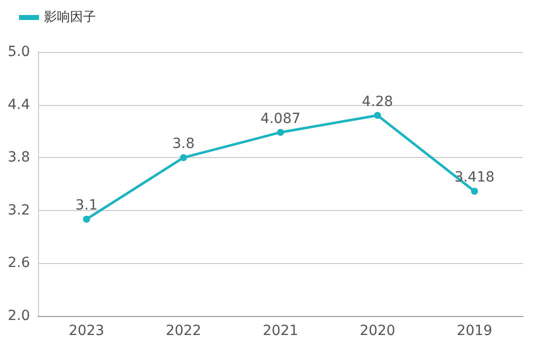  I want to click on x-tick-label: 2023, so click(86, 331).